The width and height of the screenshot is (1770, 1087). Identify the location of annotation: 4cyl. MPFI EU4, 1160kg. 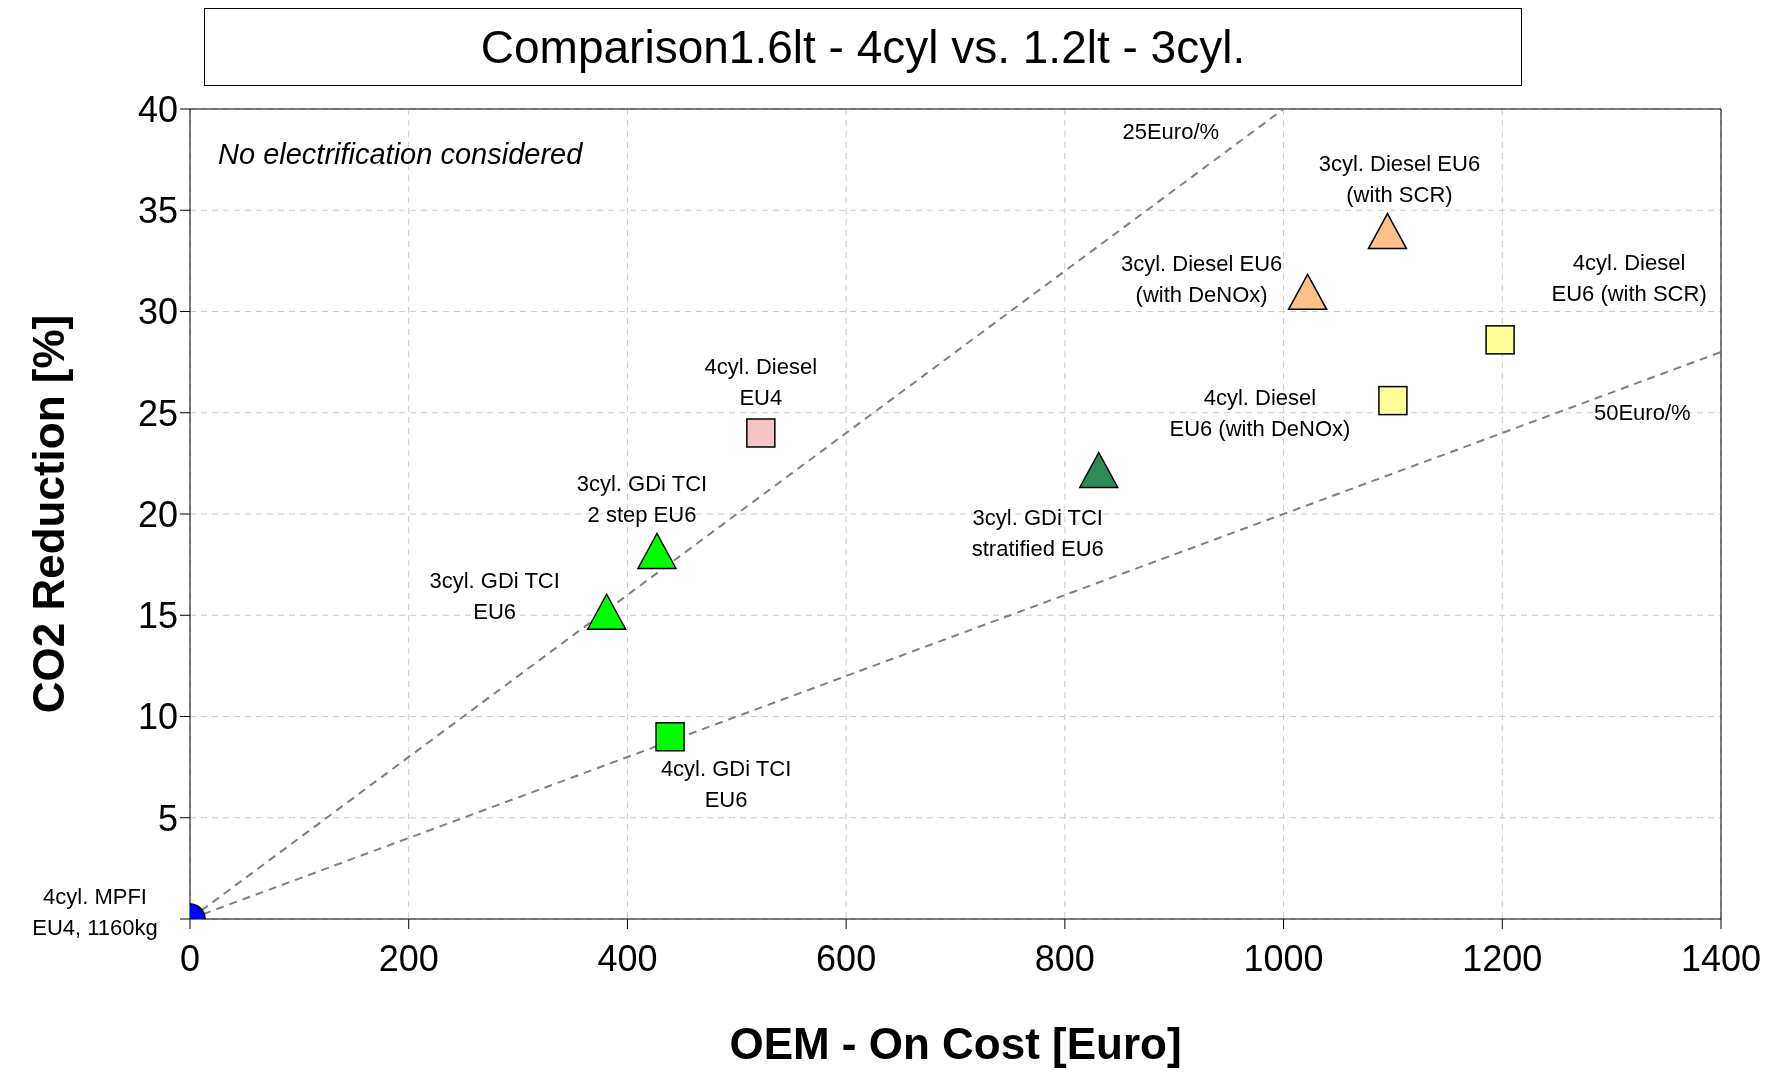
(95, 911).